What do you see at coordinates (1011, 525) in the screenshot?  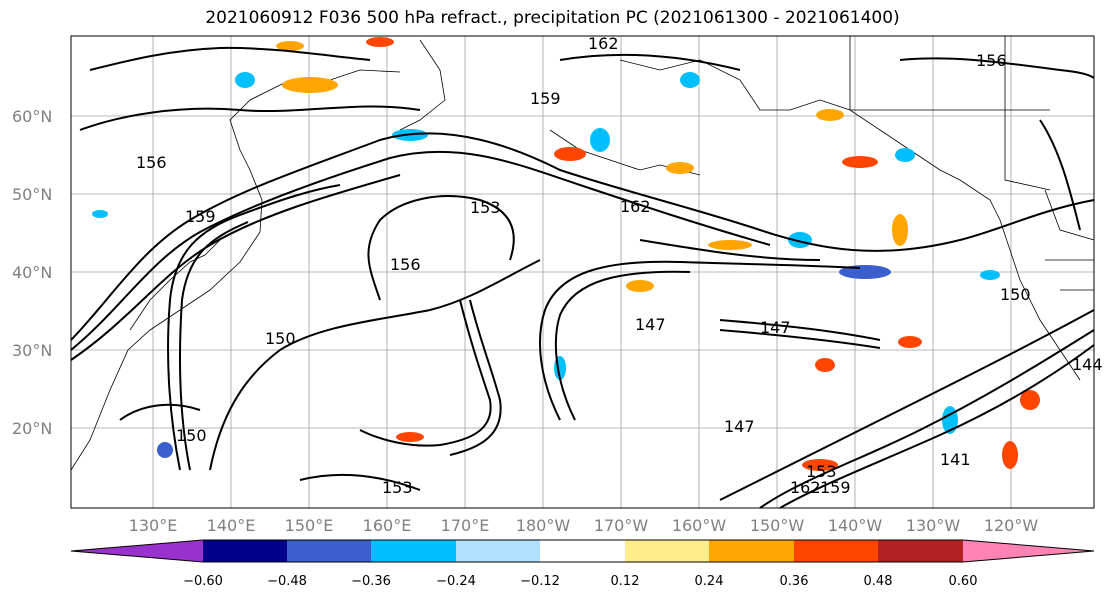 I see `lon-label: 120°W` at bounding box center [1011, 525].